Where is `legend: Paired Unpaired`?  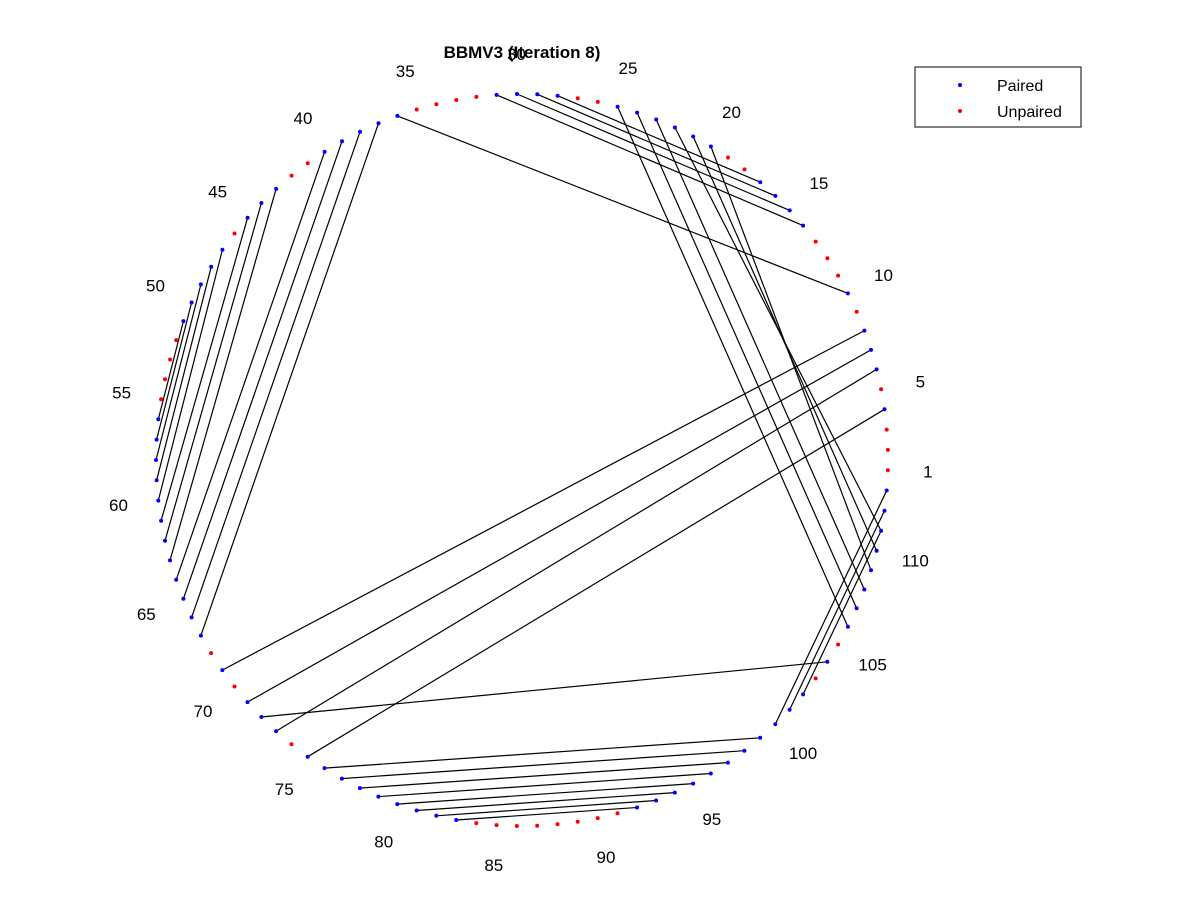
legend: Paired Unpaired is located at coordinates (998, 97).